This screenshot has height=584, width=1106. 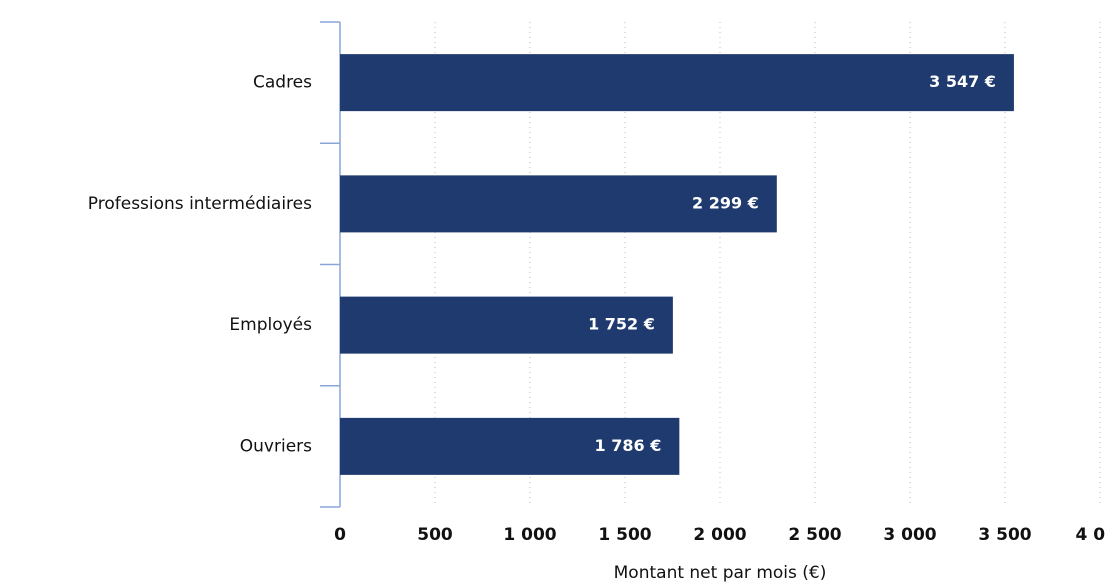 I want to click on x-tick-label: 3 000, so click(x=909, y=535).